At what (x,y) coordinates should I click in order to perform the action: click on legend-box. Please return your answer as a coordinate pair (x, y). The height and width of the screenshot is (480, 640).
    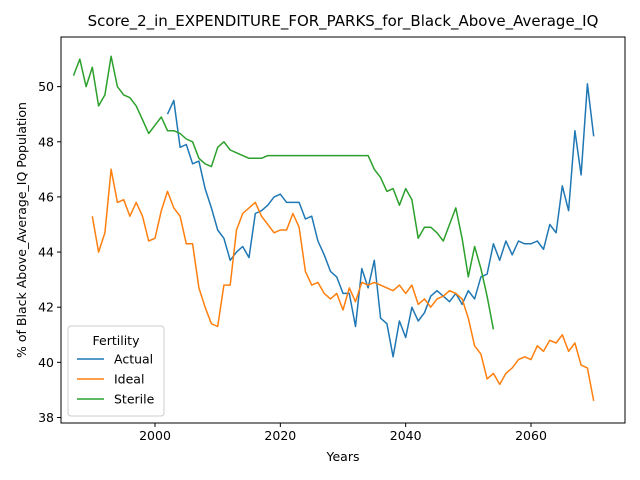
    Looking at the image, I should click on (116, 371).